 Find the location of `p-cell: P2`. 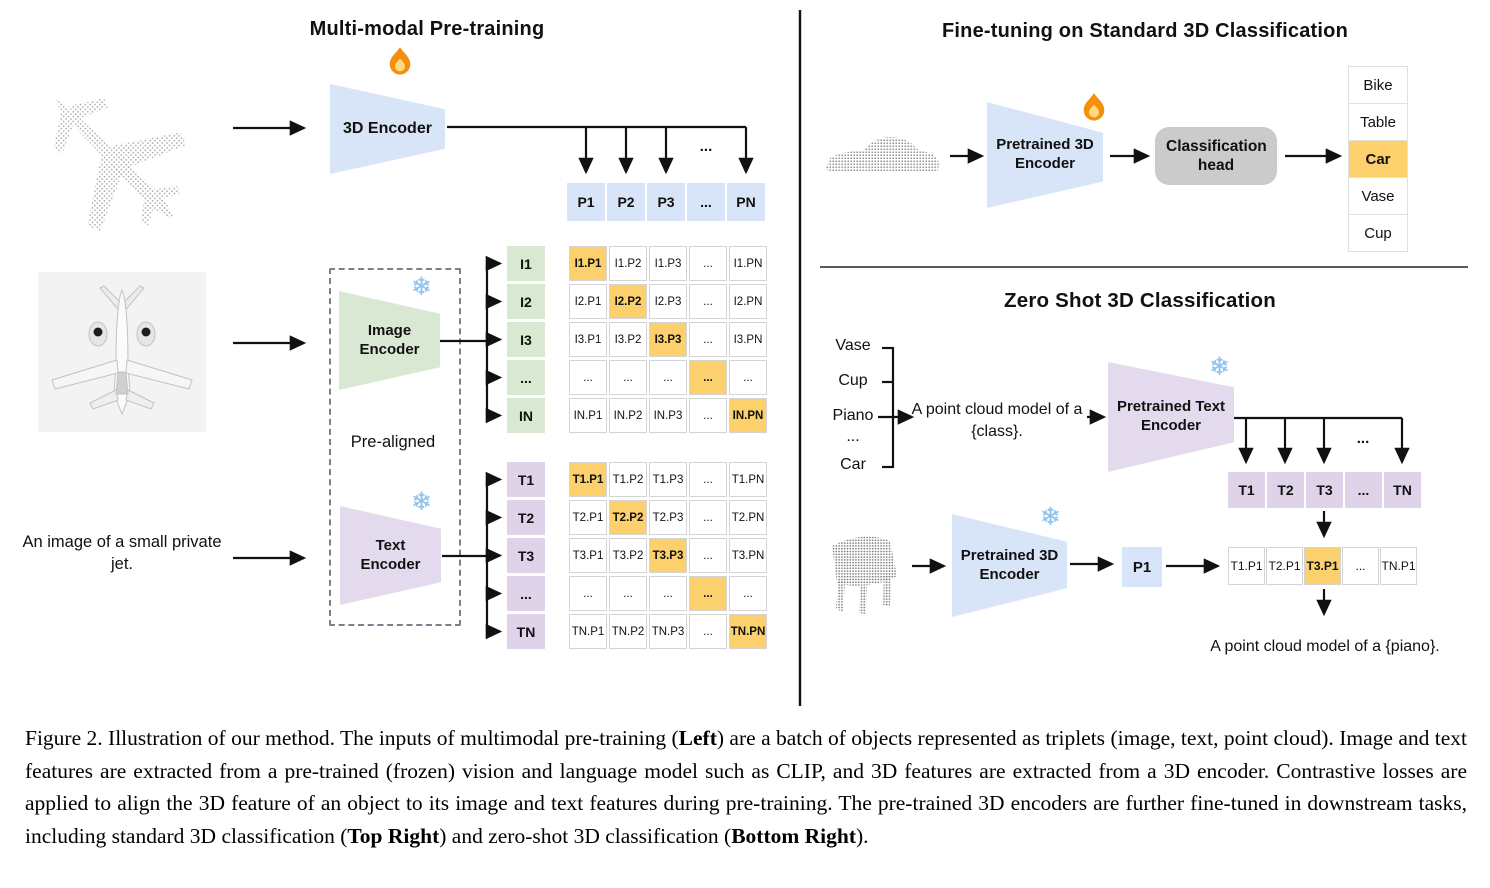

p-cell: P2 is located at coordinates (626, 202).